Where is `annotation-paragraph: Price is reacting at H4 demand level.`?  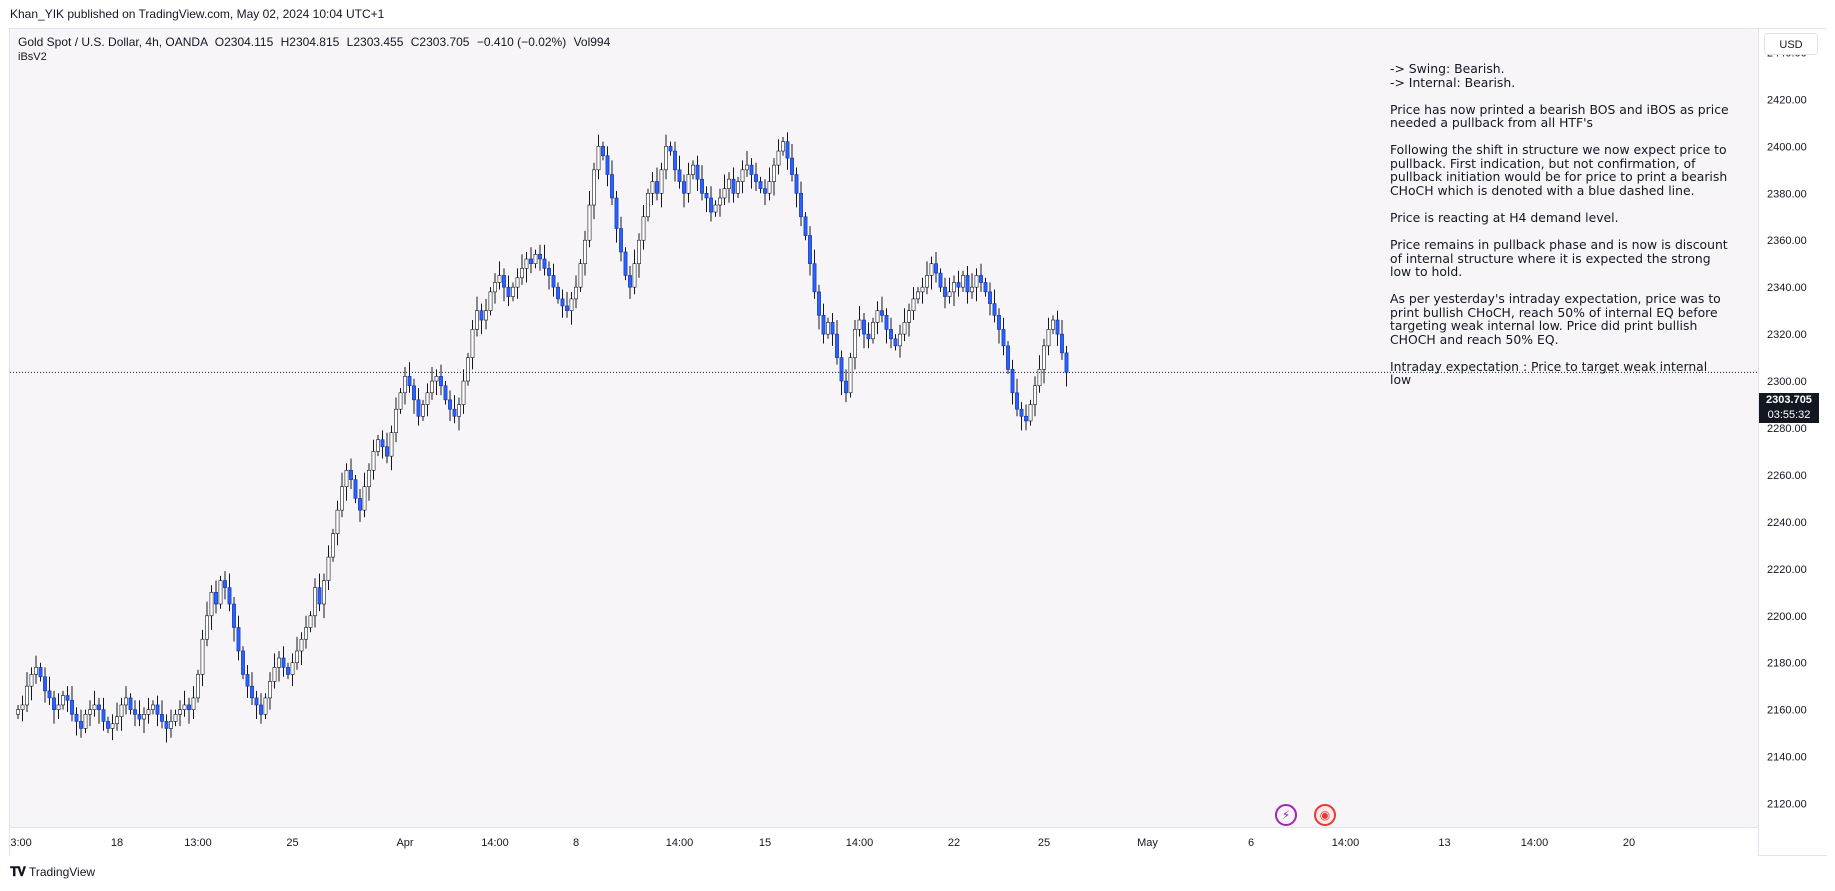
annotation-paragraph: Price is reacting at H4 demand level. is located at coordinates (1504, 217).